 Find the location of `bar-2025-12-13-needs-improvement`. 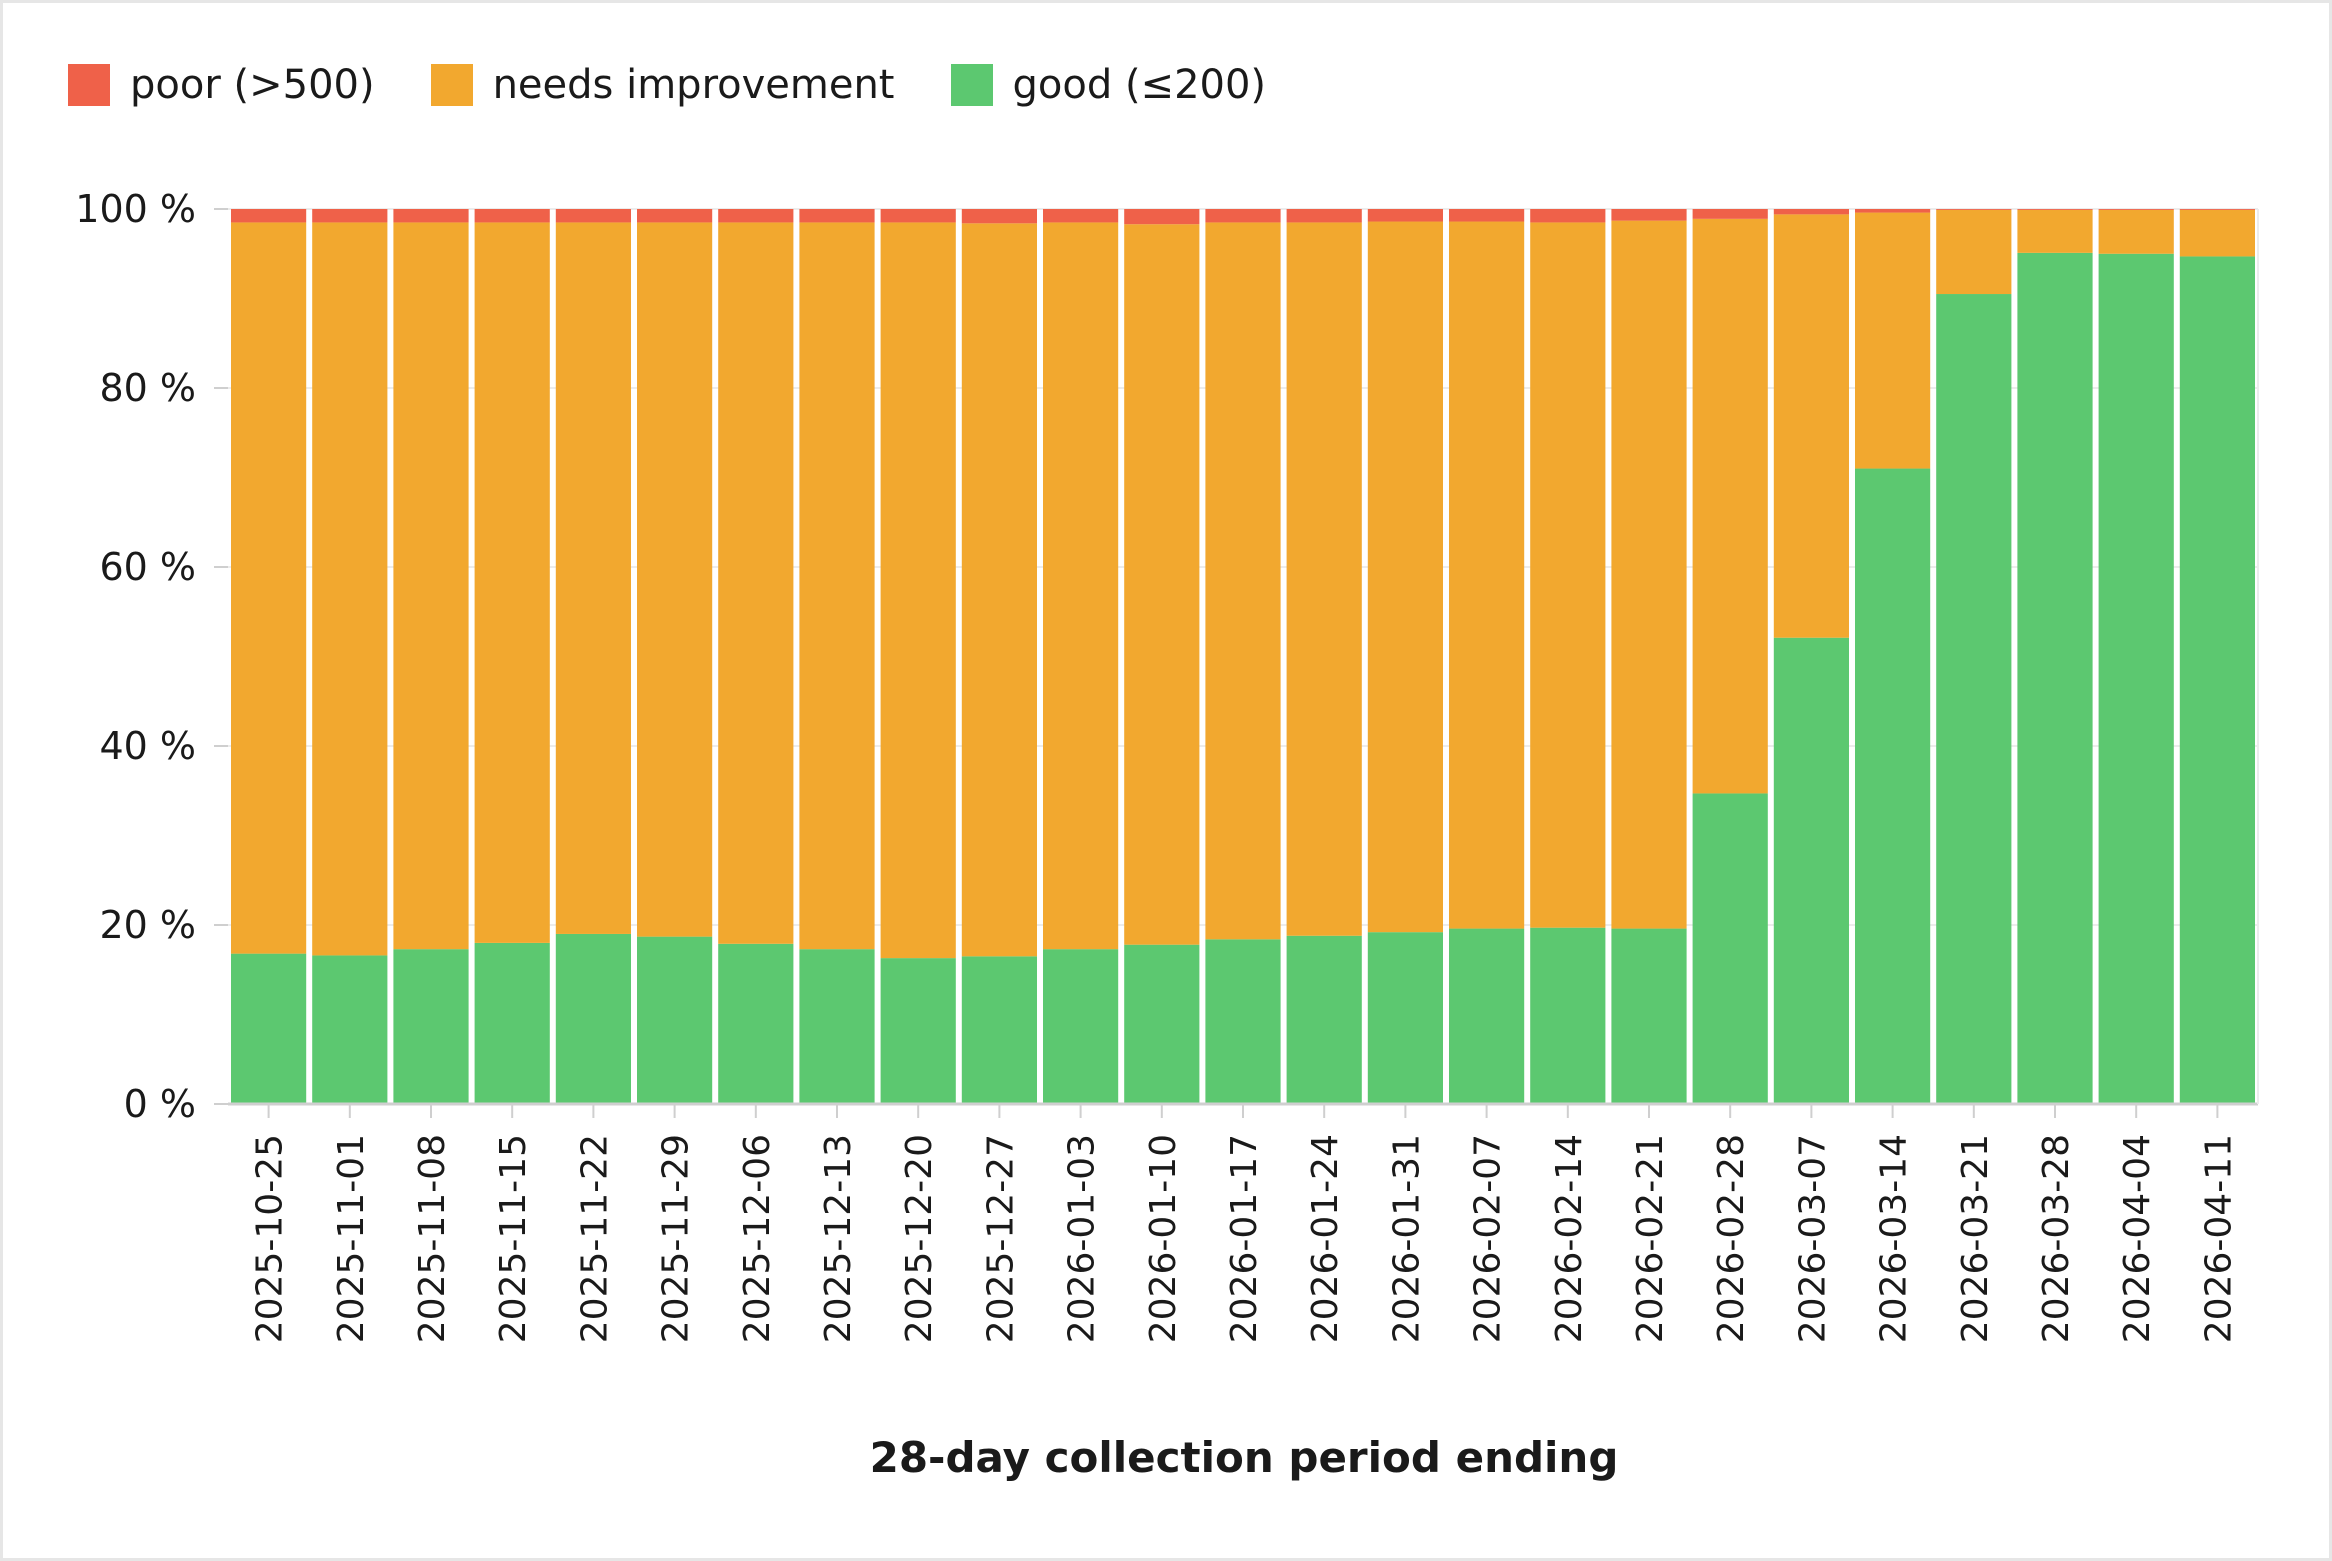

bar-2025-12-13-needs-improvement is located at coordinates (837, 586).